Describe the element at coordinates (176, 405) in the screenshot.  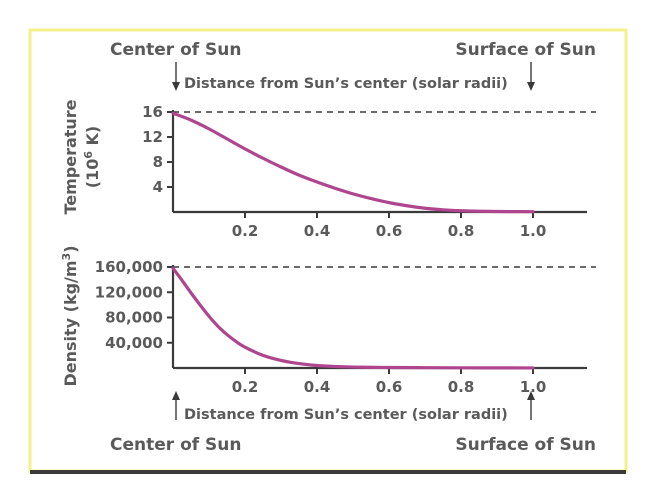
I see `arrow-up-left-icon` at that location.